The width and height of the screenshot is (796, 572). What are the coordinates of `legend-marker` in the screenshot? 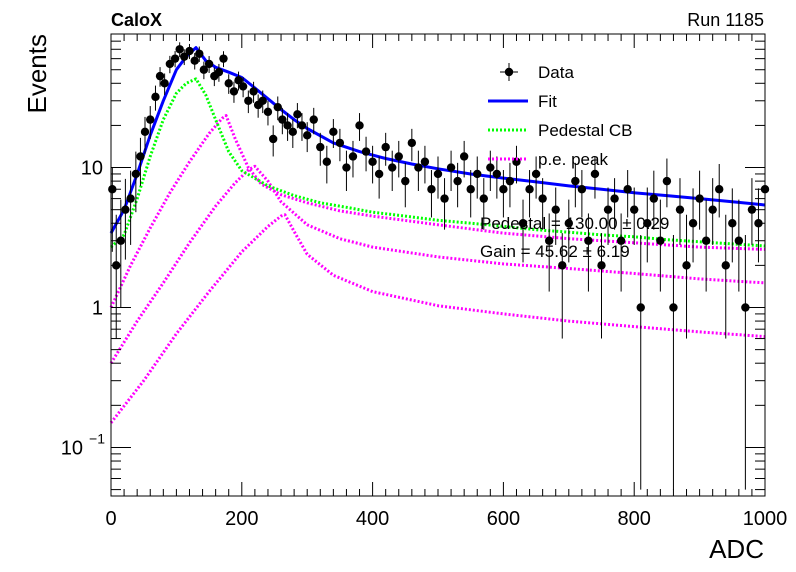 It's located at (509, 72).